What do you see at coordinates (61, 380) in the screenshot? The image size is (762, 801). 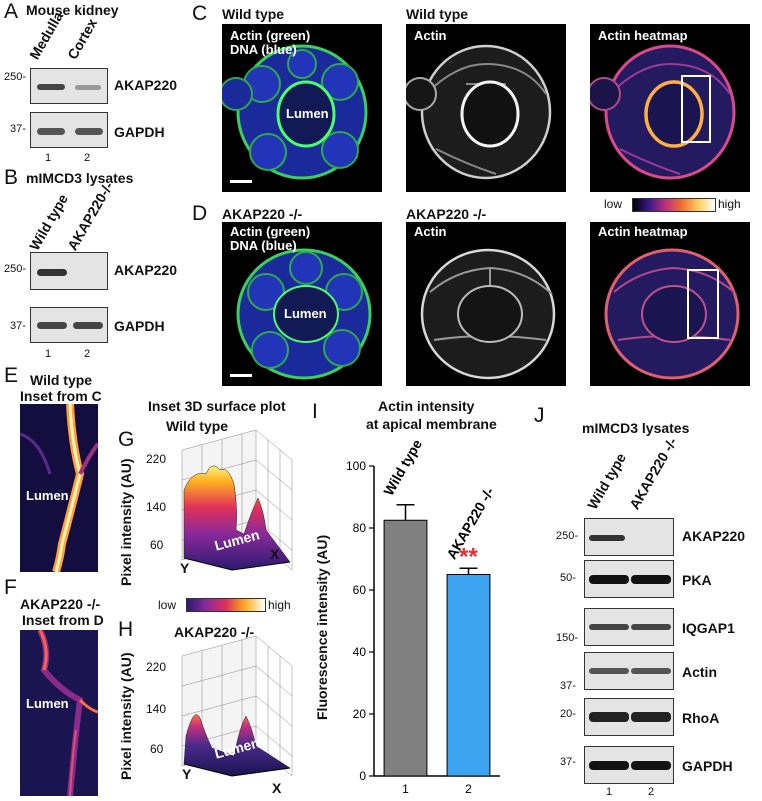 I see `panel-e-title: Wild type` at bounding box center [61, 380].